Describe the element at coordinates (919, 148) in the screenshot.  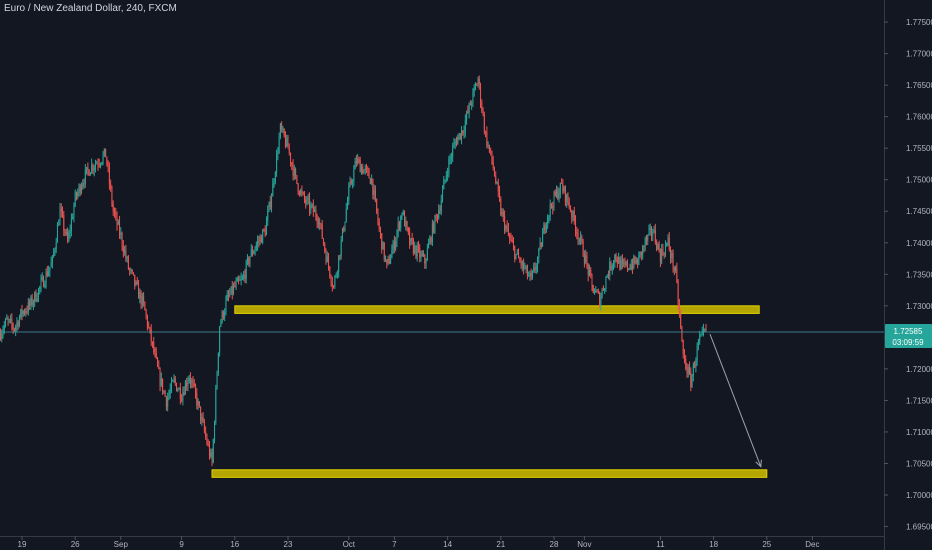
I see `y-tick-label: 1.75500` at that location.